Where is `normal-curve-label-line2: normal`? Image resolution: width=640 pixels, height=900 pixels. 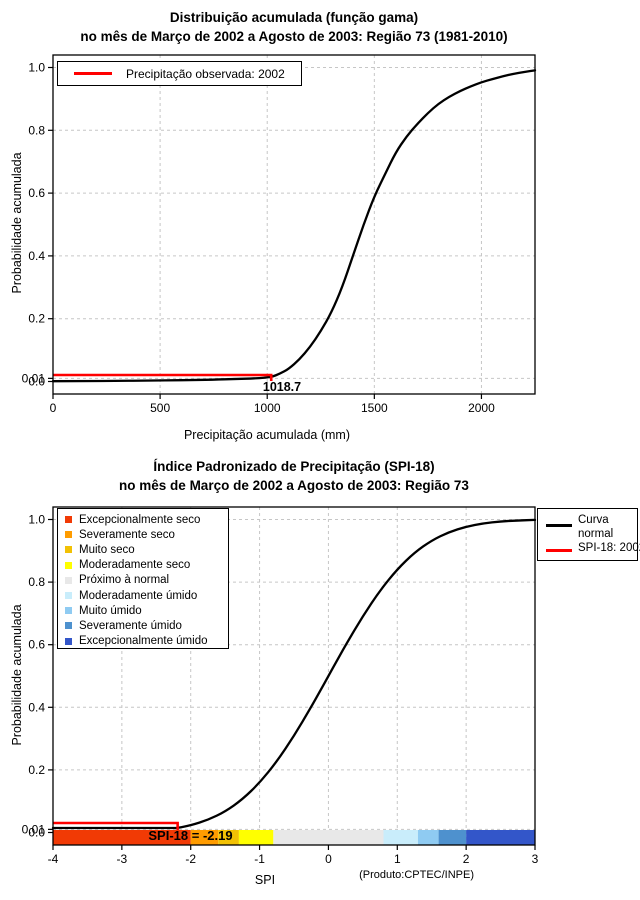
normal-curve-label-line2: normal is located at coordinates (596, 534).